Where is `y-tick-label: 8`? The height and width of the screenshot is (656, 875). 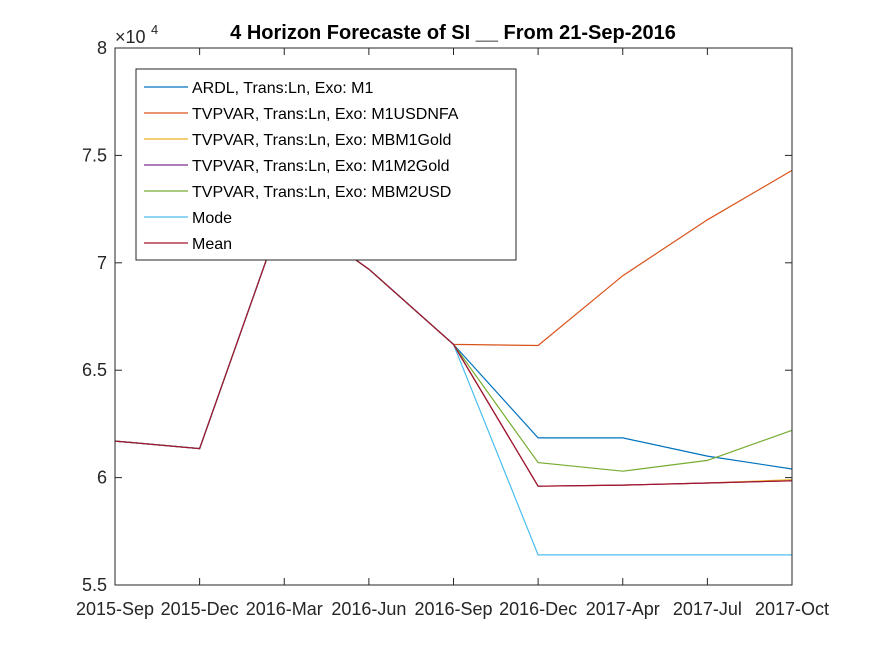
y-tick-label: 8 is located at coordinates (102, 48).